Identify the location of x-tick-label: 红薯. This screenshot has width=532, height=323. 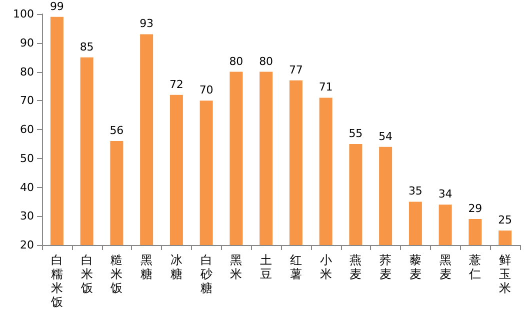
(296, 267).